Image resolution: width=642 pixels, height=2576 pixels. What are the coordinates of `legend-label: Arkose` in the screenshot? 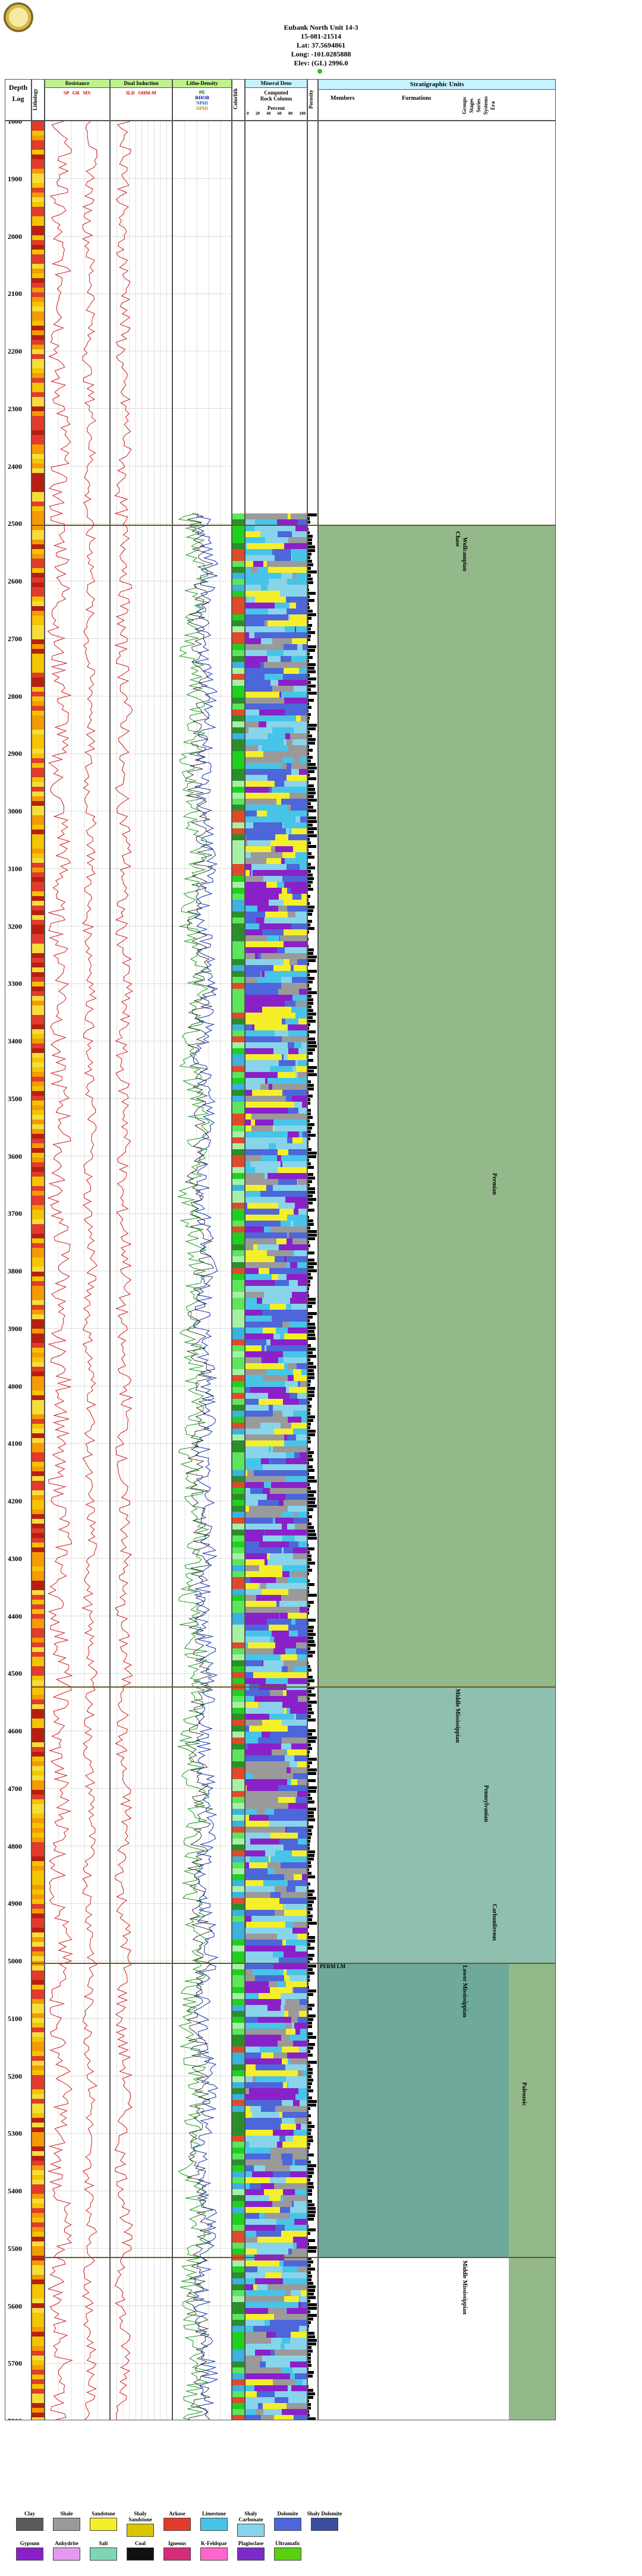 It's located at (177, 2514).